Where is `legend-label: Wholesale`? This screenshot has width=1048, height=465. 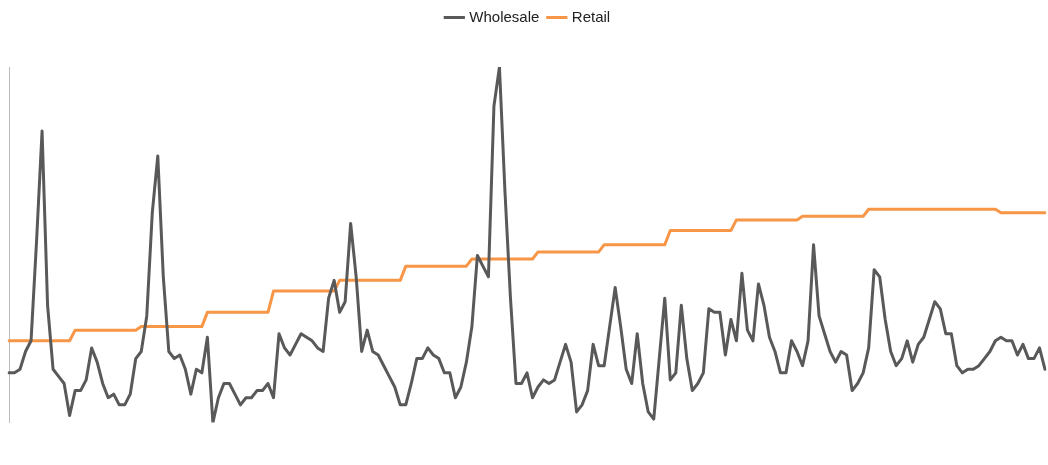
legend-label: Wholesale is located at coordinates (504, 16).